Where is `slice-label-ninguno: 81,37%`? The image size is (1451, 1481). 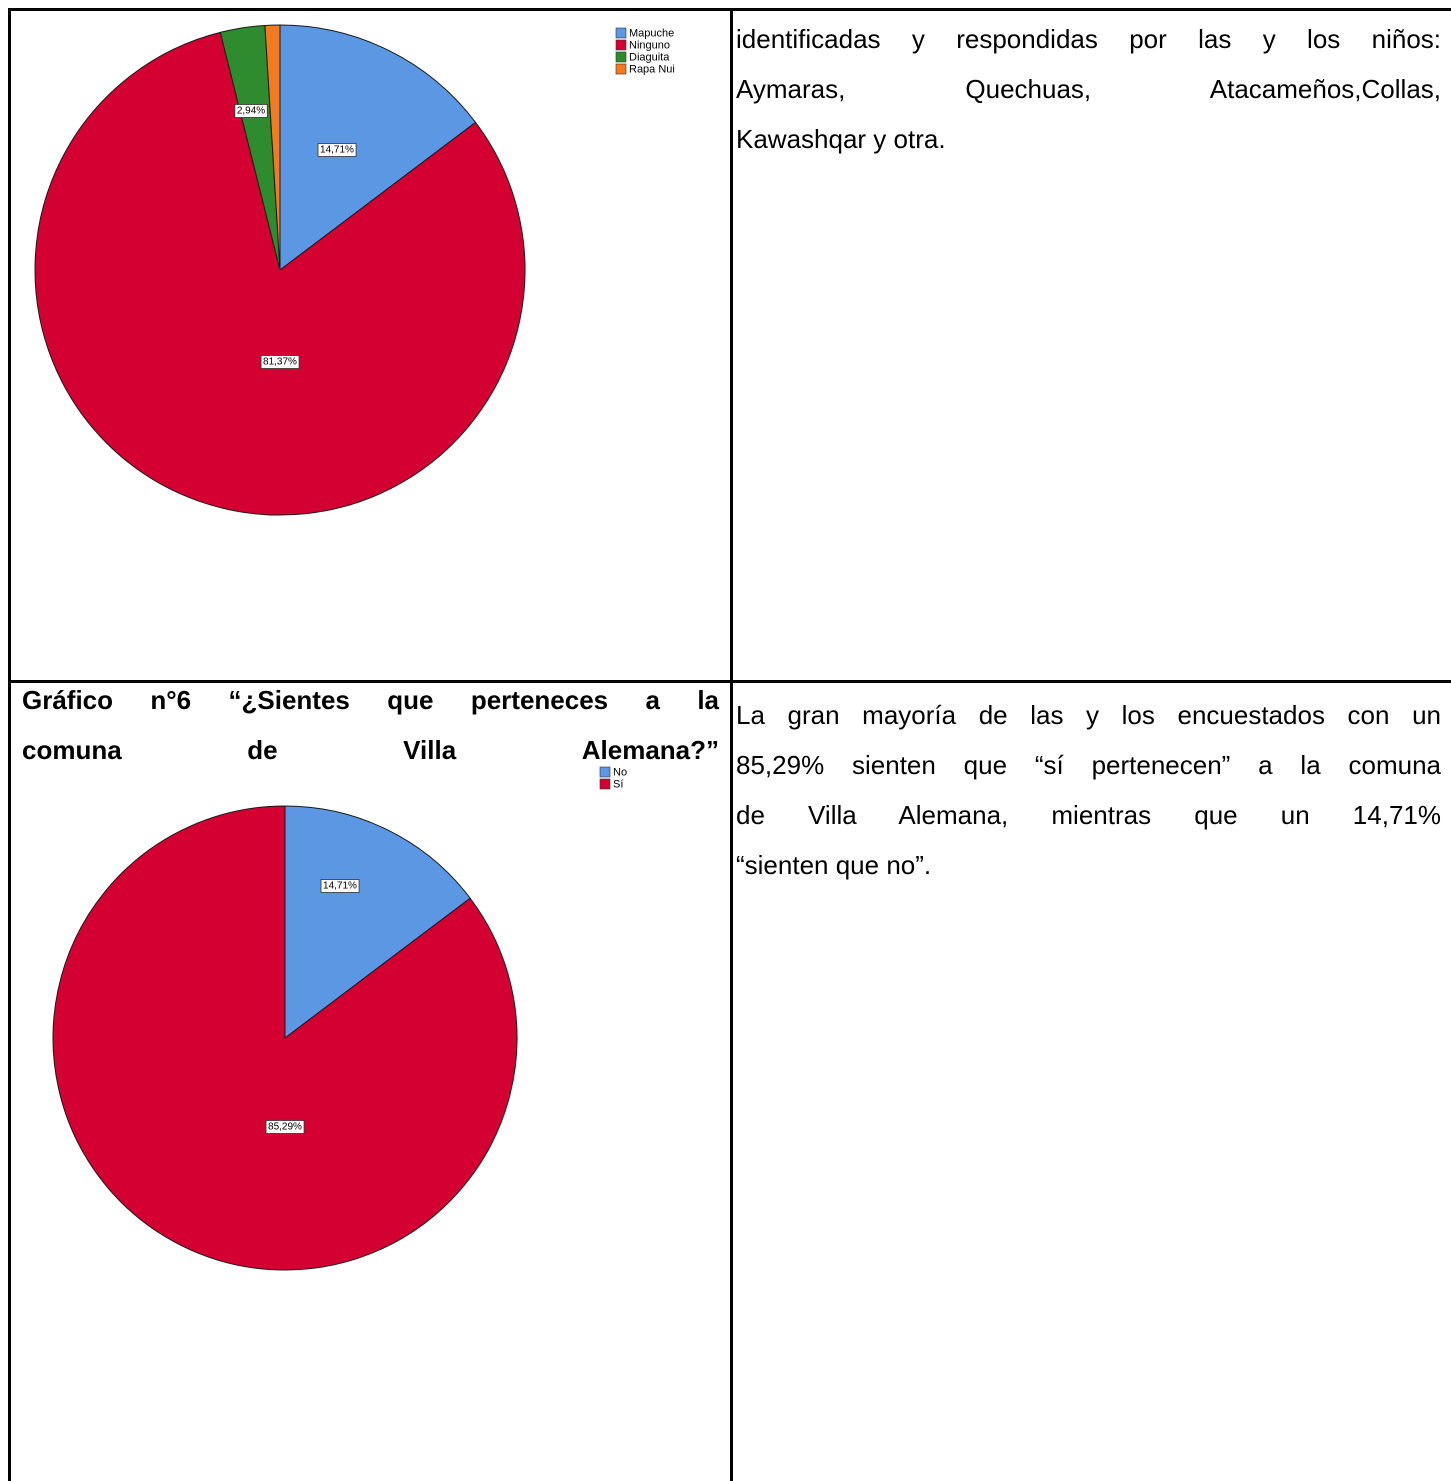 slice-label-ninguno: 81,37% is located at coordinates (280, 362).